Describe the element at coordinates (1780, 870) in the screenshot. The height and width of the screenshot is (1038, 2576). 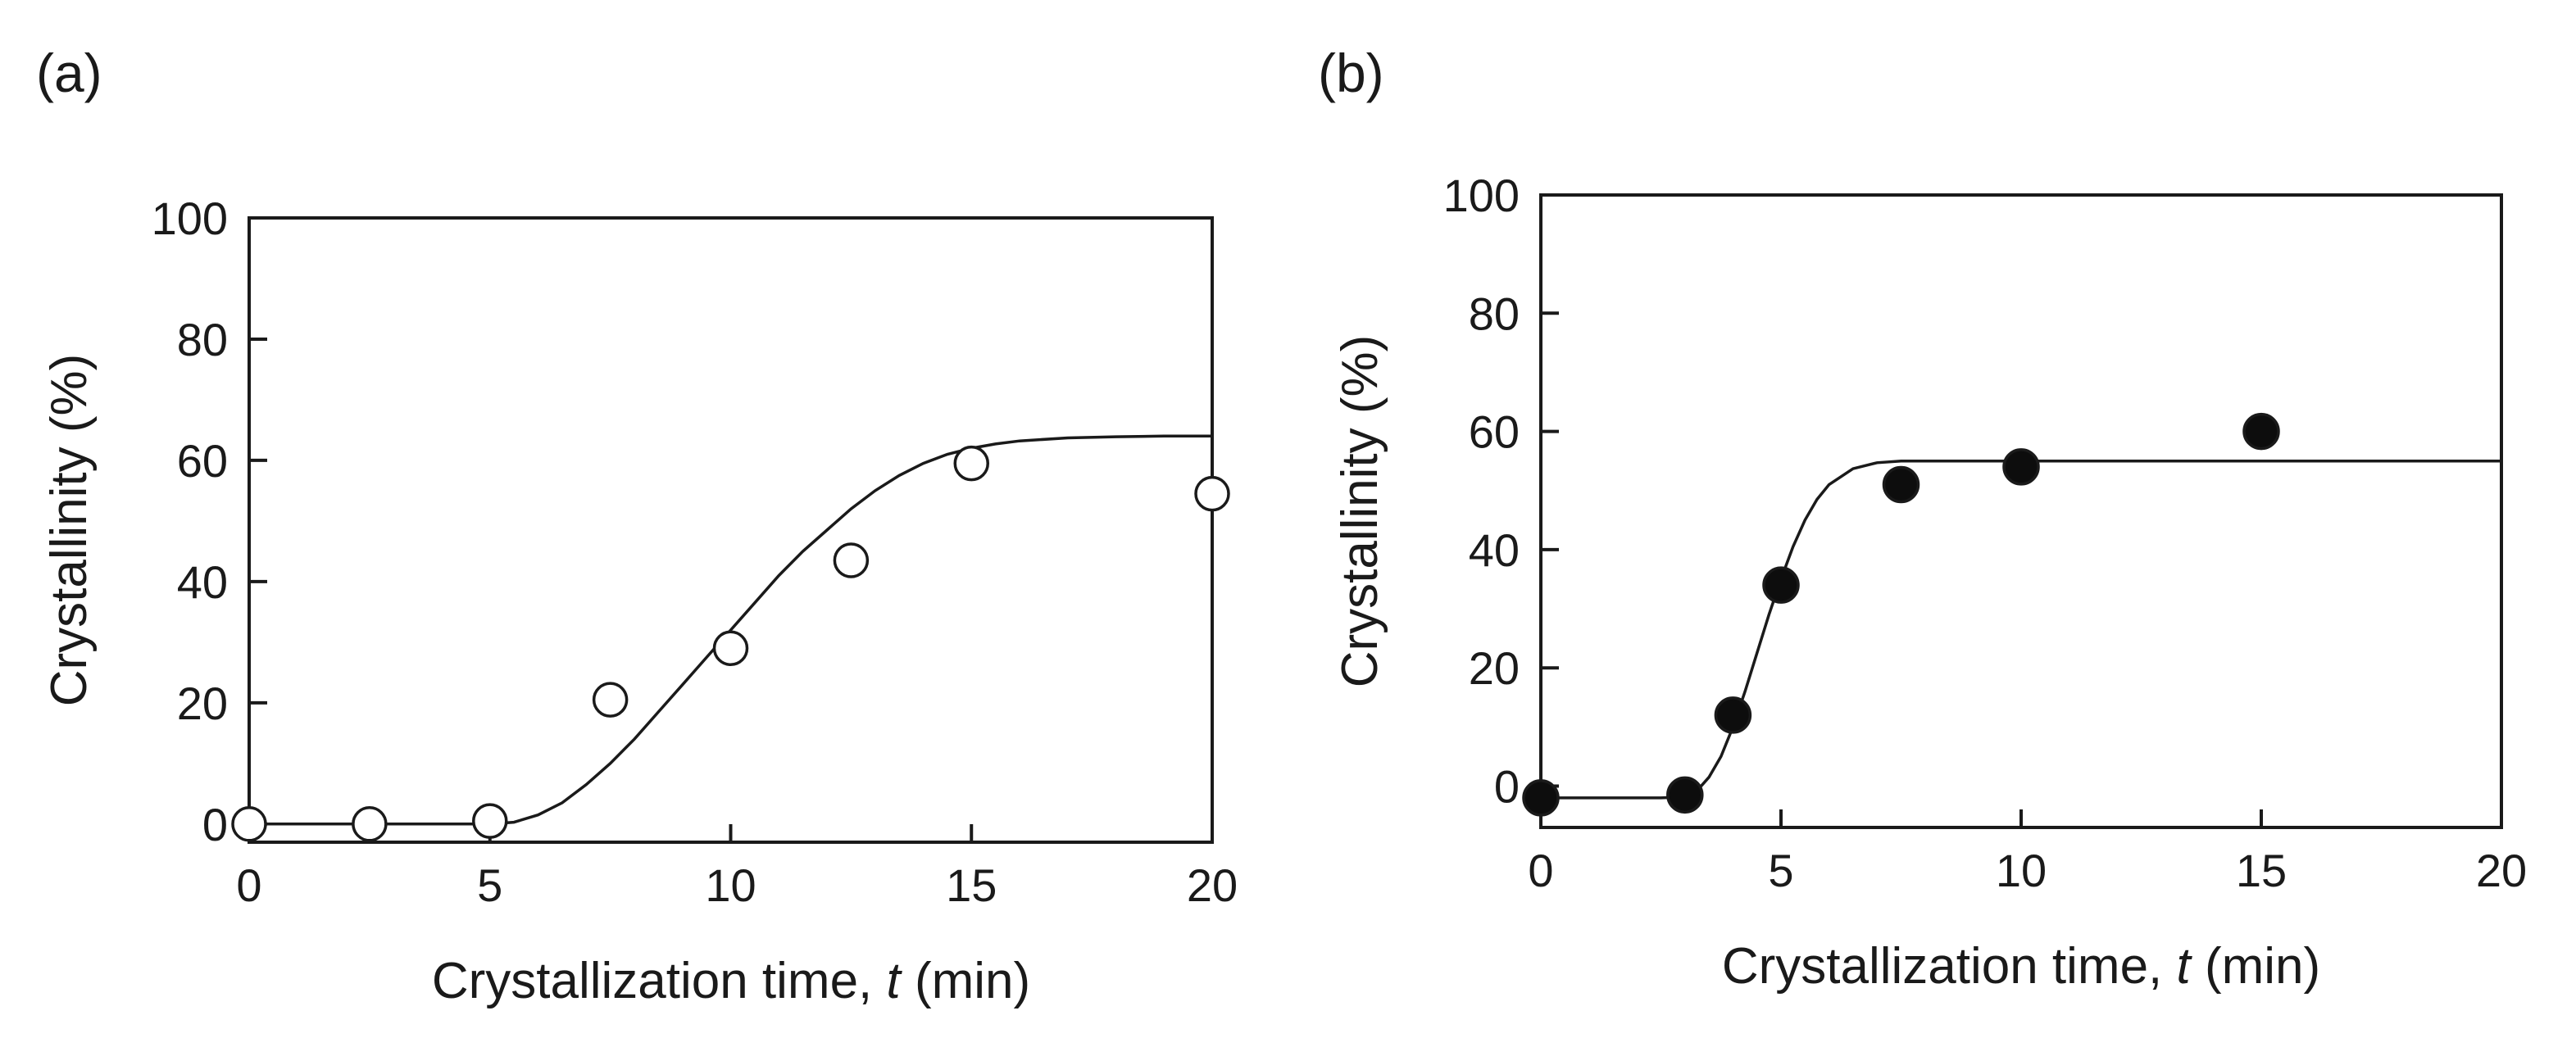
I see `panel-b-x-tick-label-5: 5` at that location.